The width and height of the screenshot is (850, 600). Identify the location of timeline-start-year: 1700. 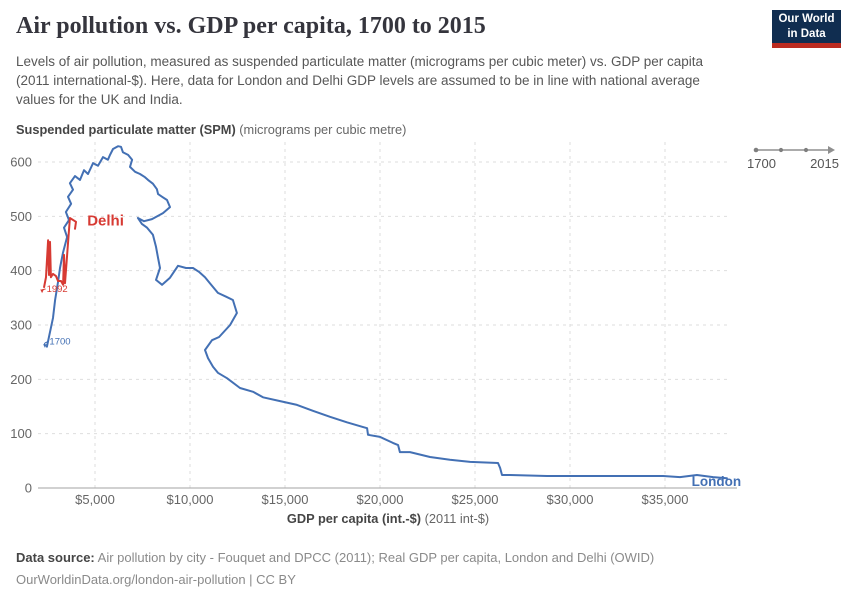
(761, 163).